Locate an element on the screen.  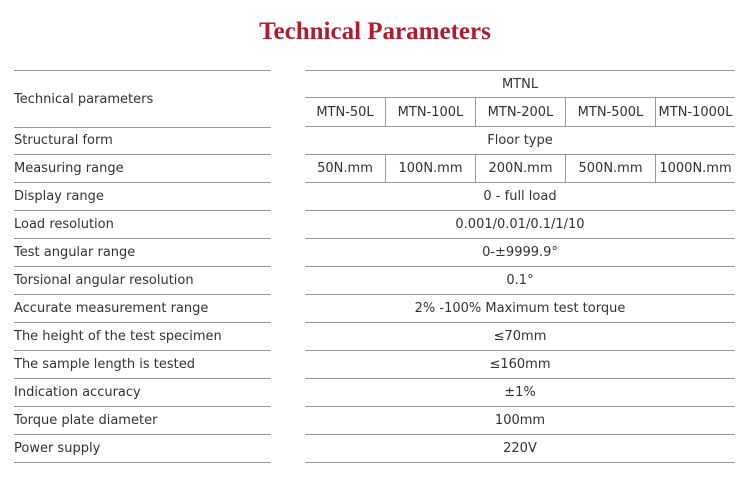
row-value: ≤160mm is located at coordinates (520, 364).